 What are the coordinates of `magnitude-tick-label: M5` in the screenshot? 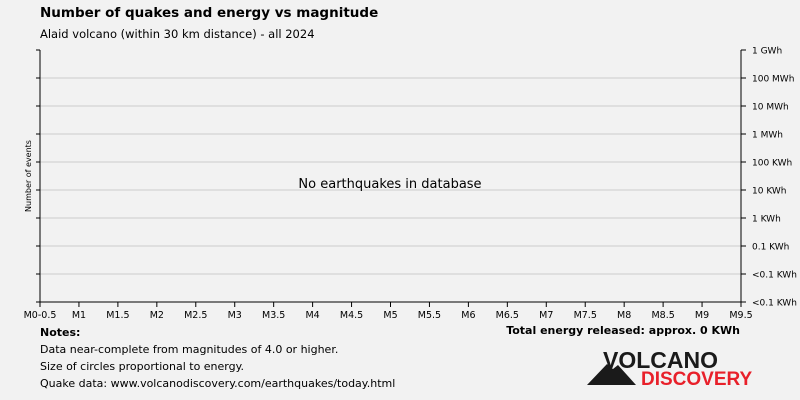 It's located at (390, 315).